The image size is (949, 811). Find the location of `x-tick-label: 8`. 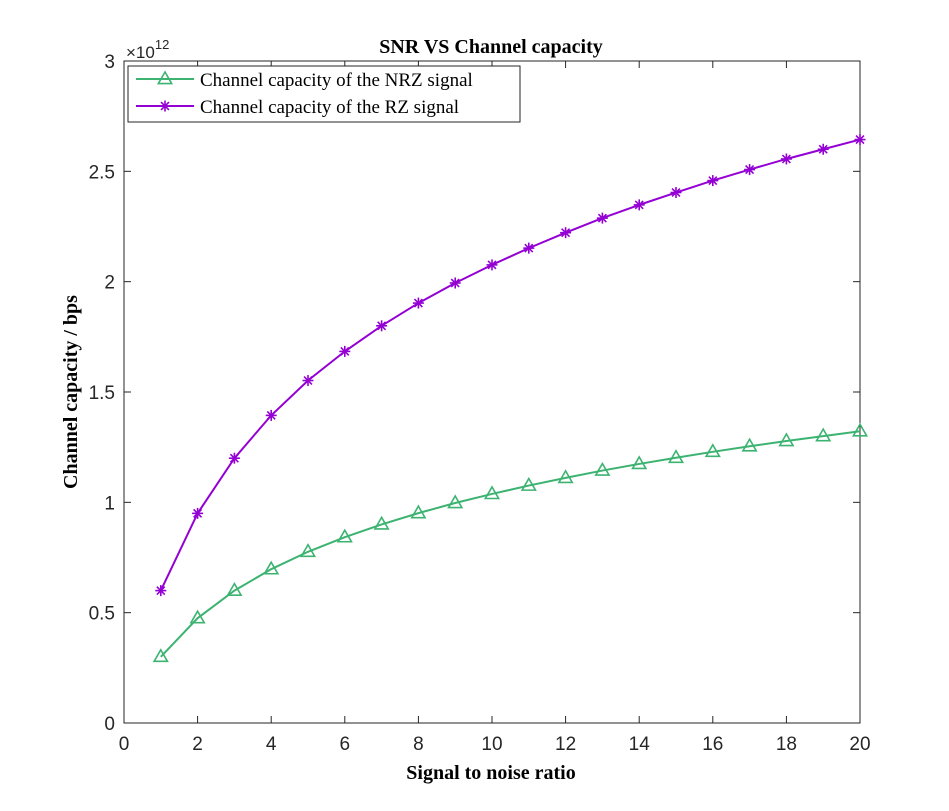

x-tick-label: 8 is located at coordinates (418, 744).